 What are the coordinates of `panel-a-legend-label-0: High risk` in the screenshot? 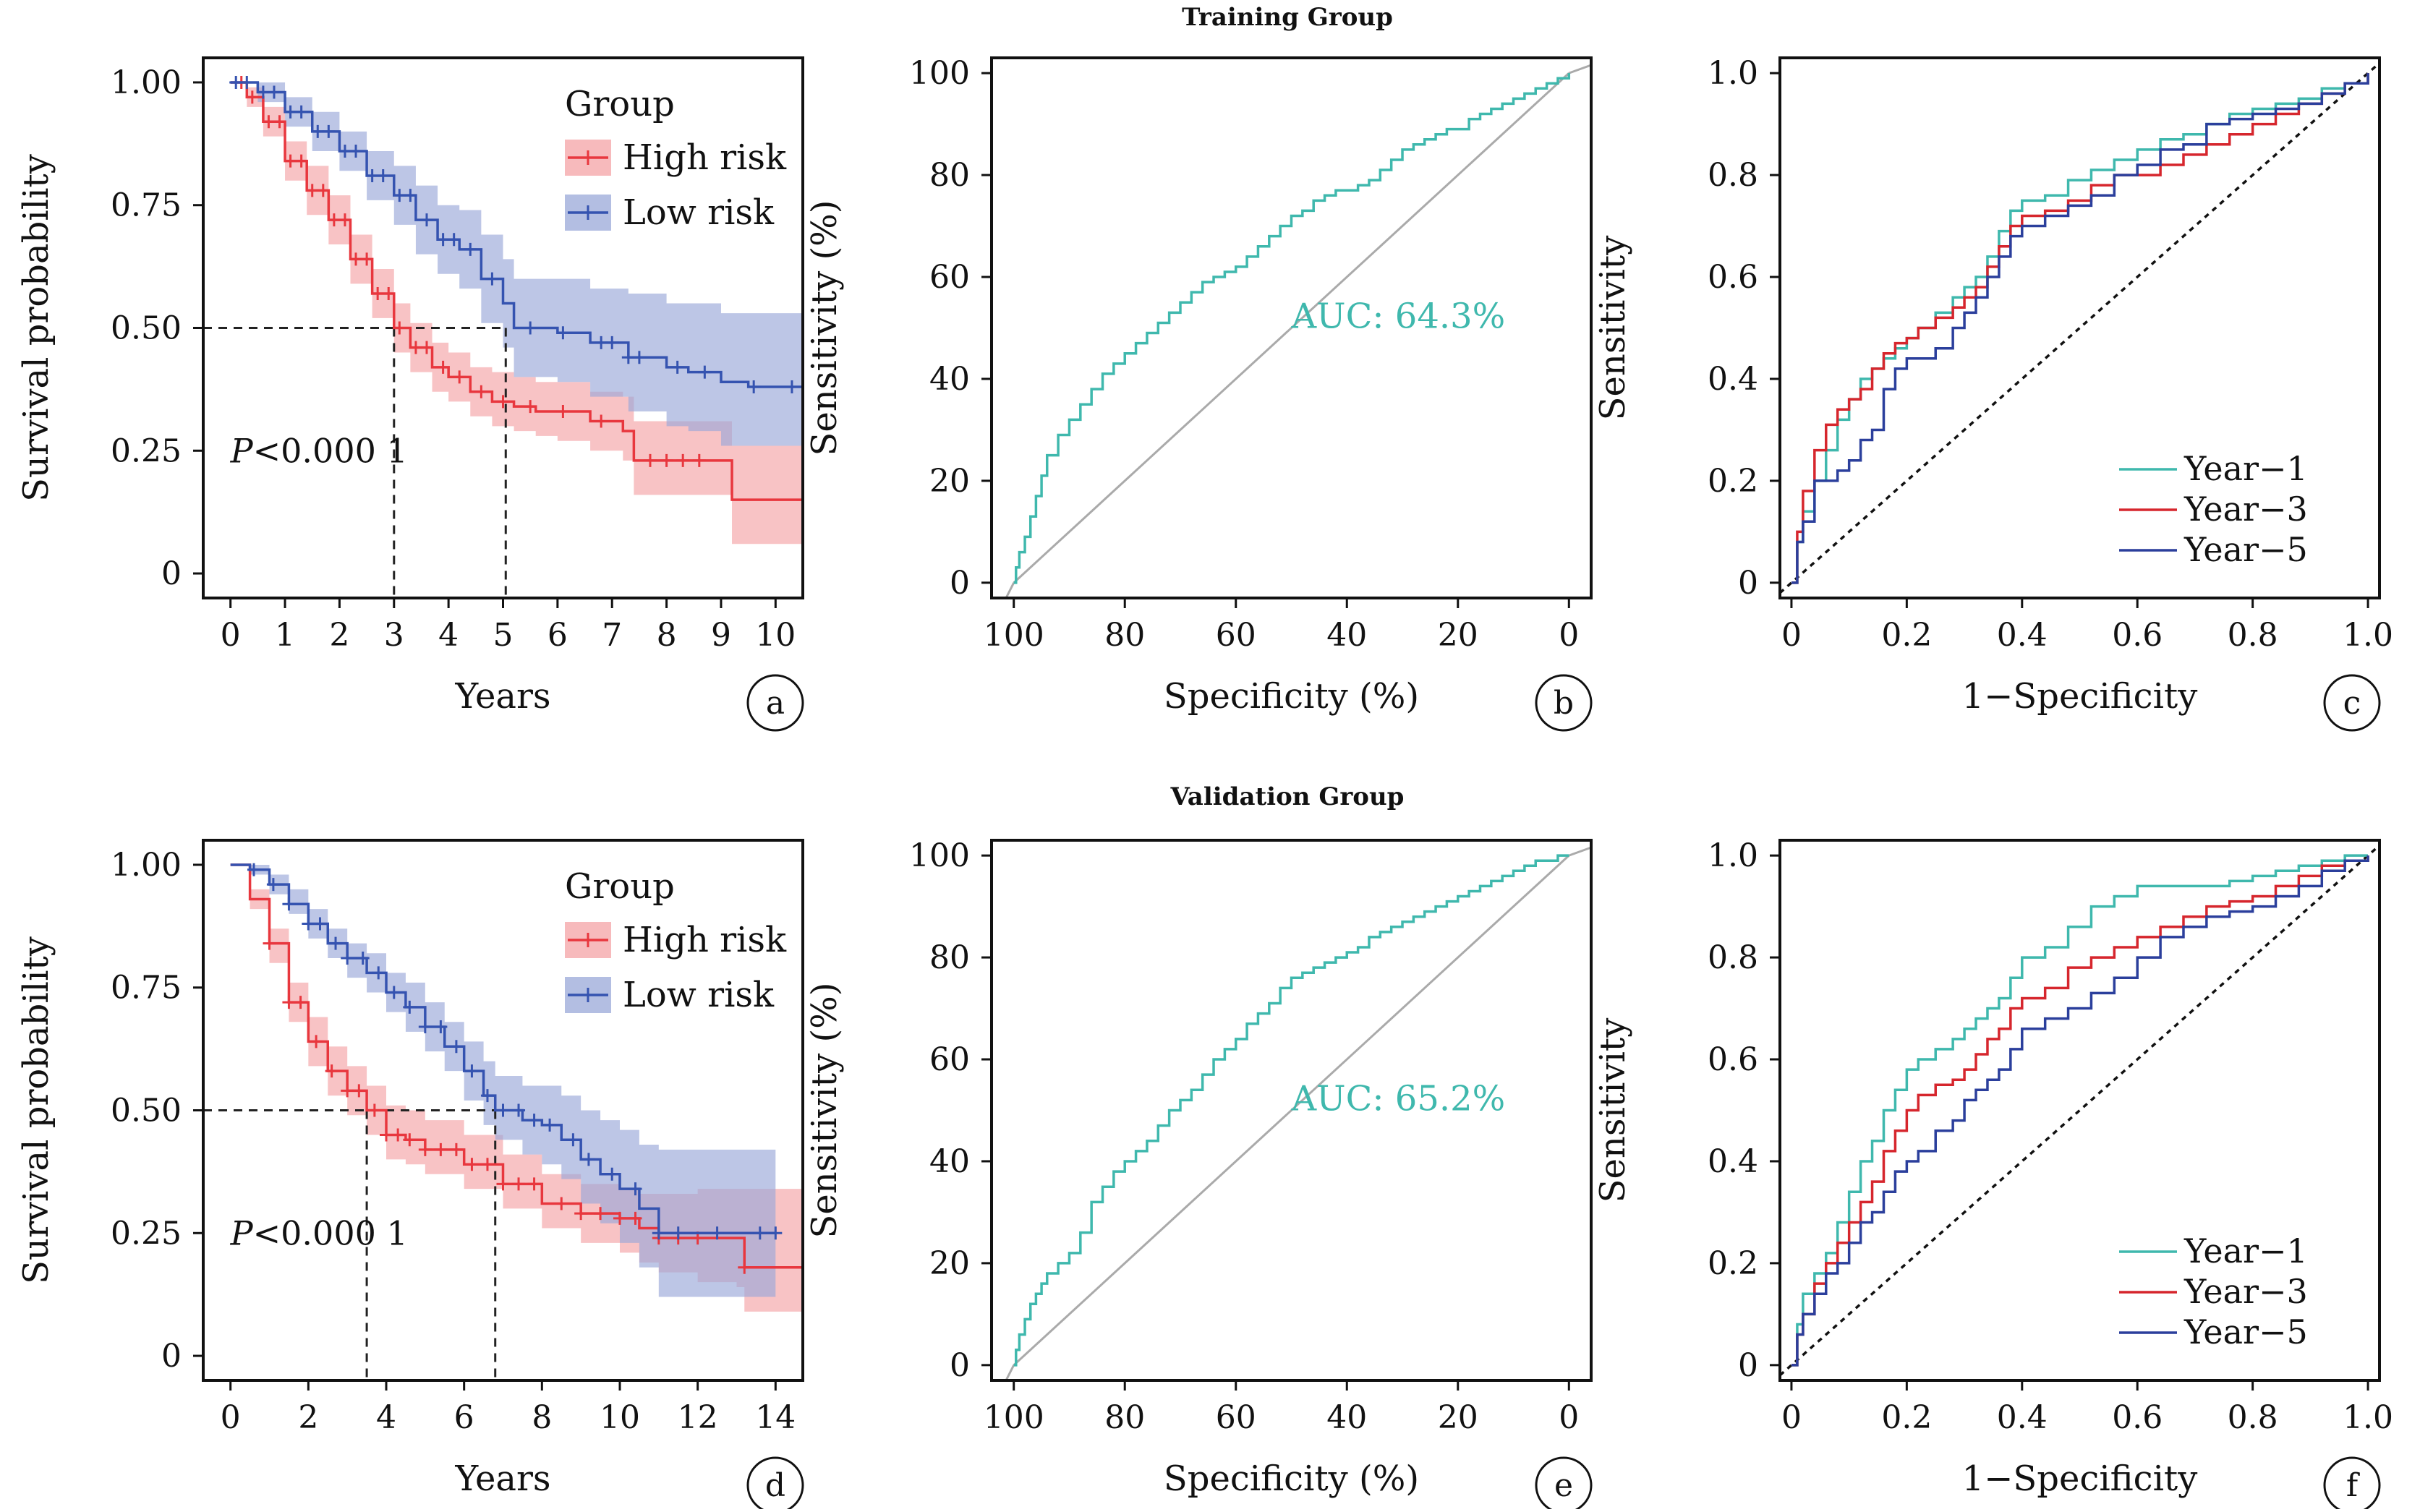 It's located at (705, 157).